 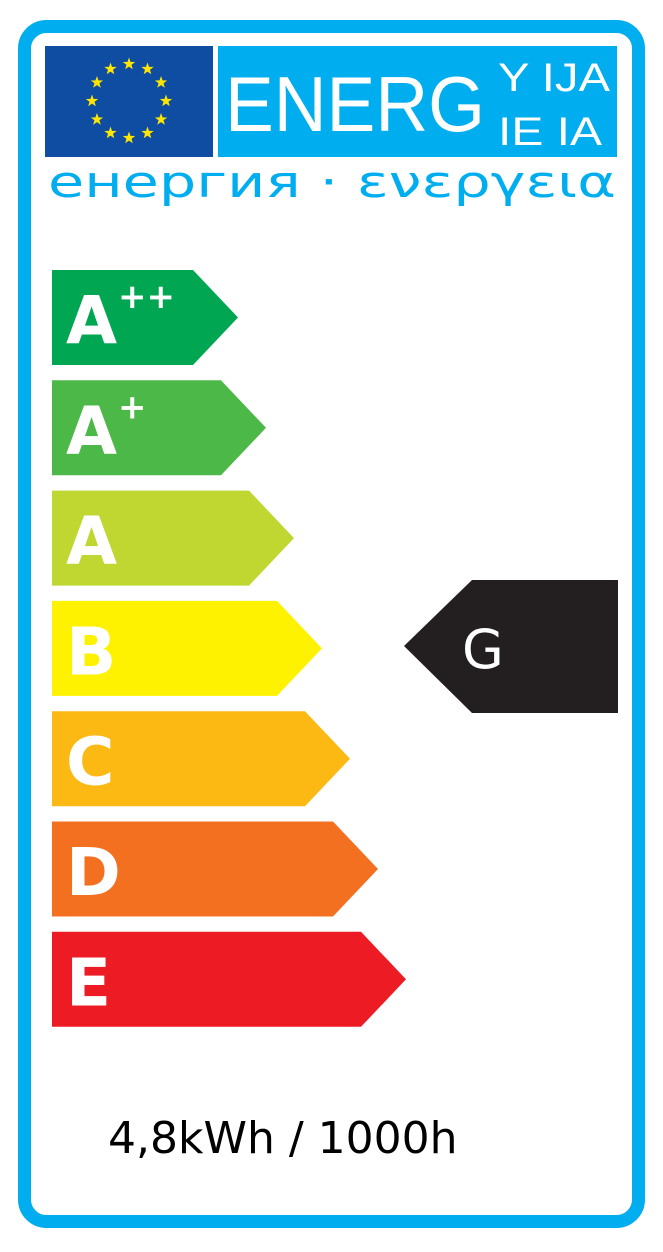 I want to click on scale-row-E: E, so click(x=229, y=979).